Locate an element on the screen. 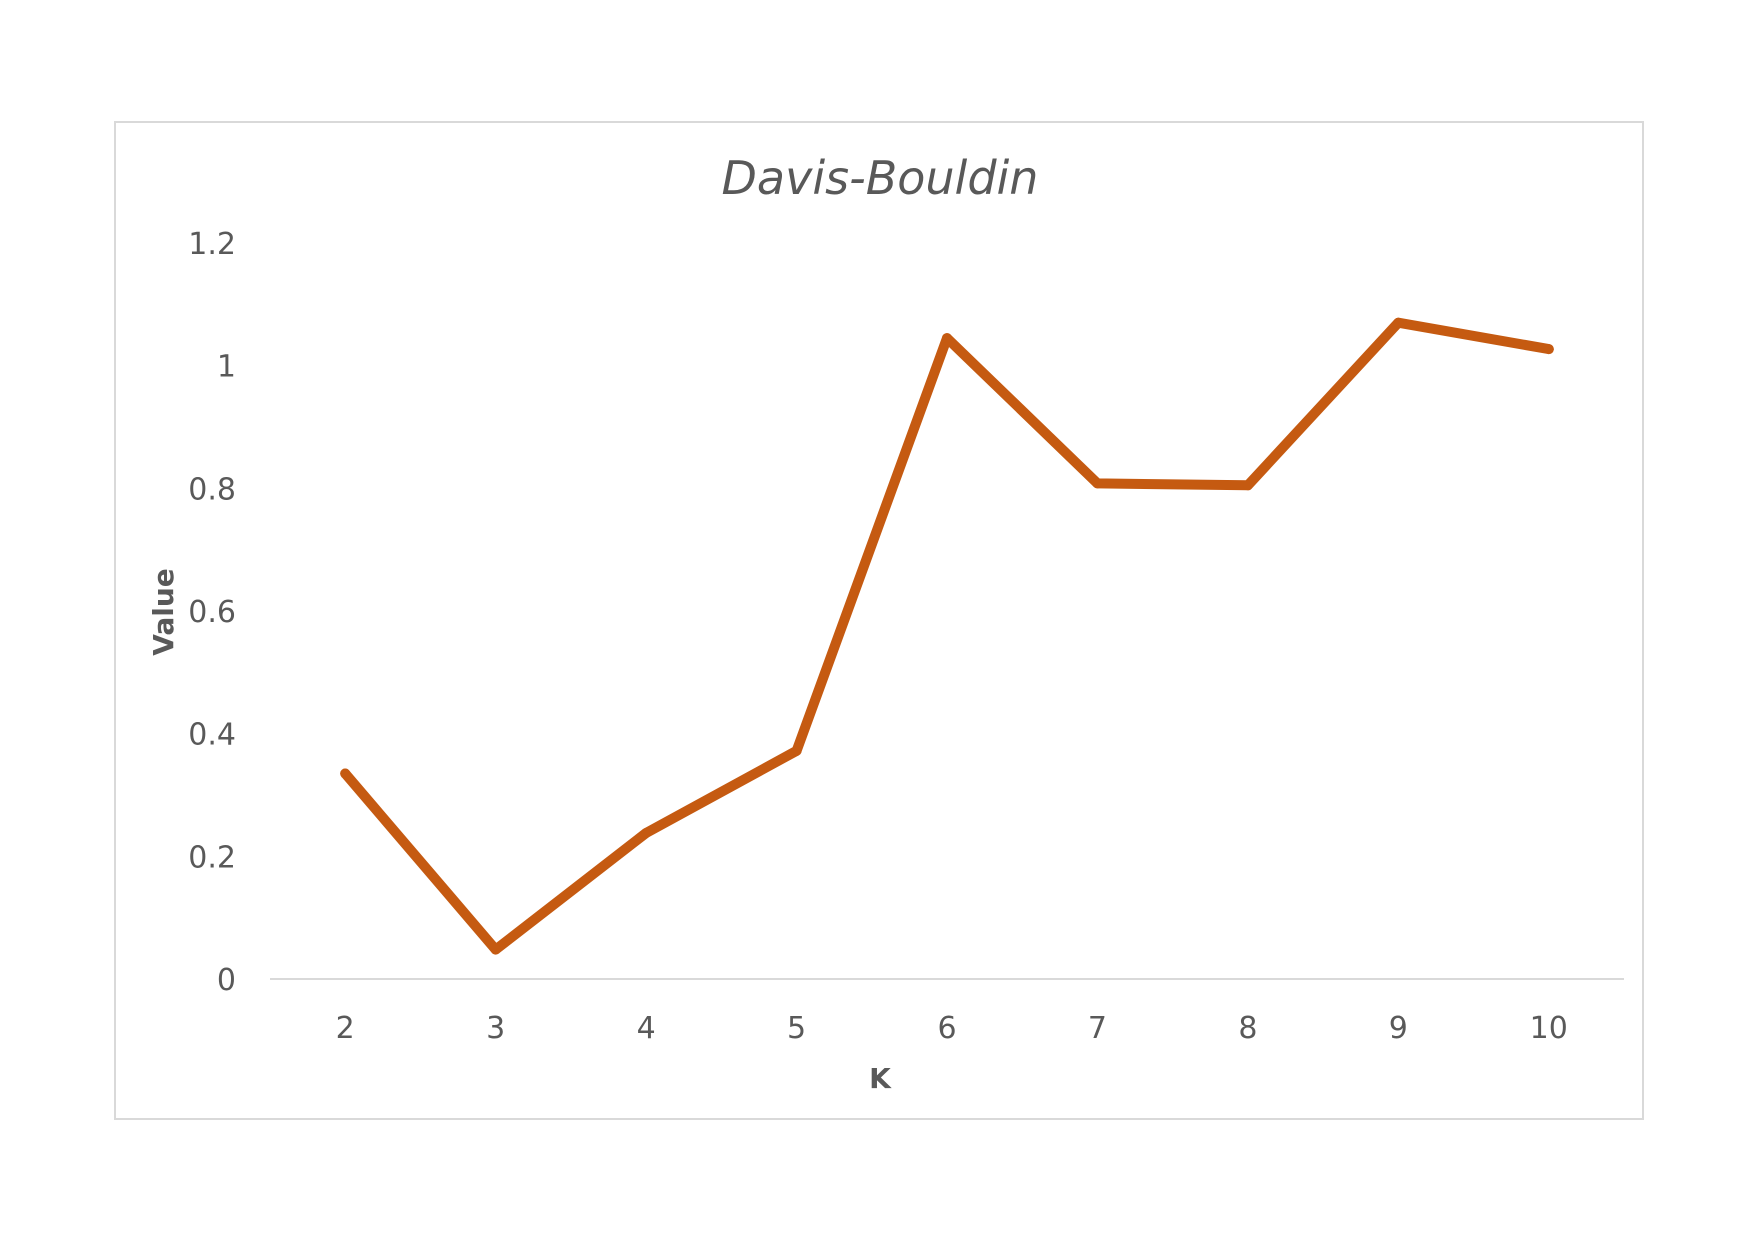  y-tick-label: 0.2 is located at coordinates (212, 857).